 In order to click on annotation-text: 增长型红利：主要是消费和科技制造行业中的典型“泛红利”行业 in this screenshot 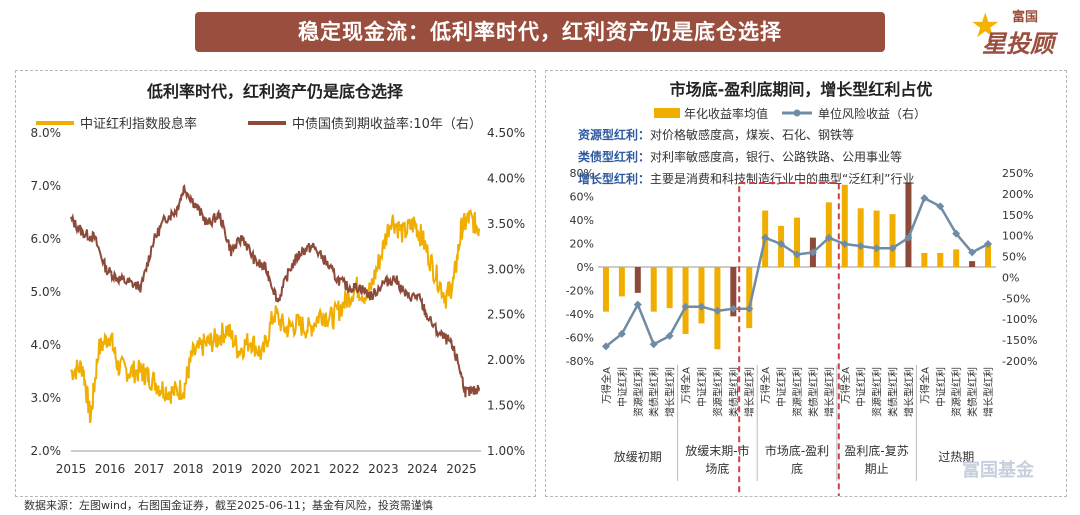, I will do `click(746, 178)`.